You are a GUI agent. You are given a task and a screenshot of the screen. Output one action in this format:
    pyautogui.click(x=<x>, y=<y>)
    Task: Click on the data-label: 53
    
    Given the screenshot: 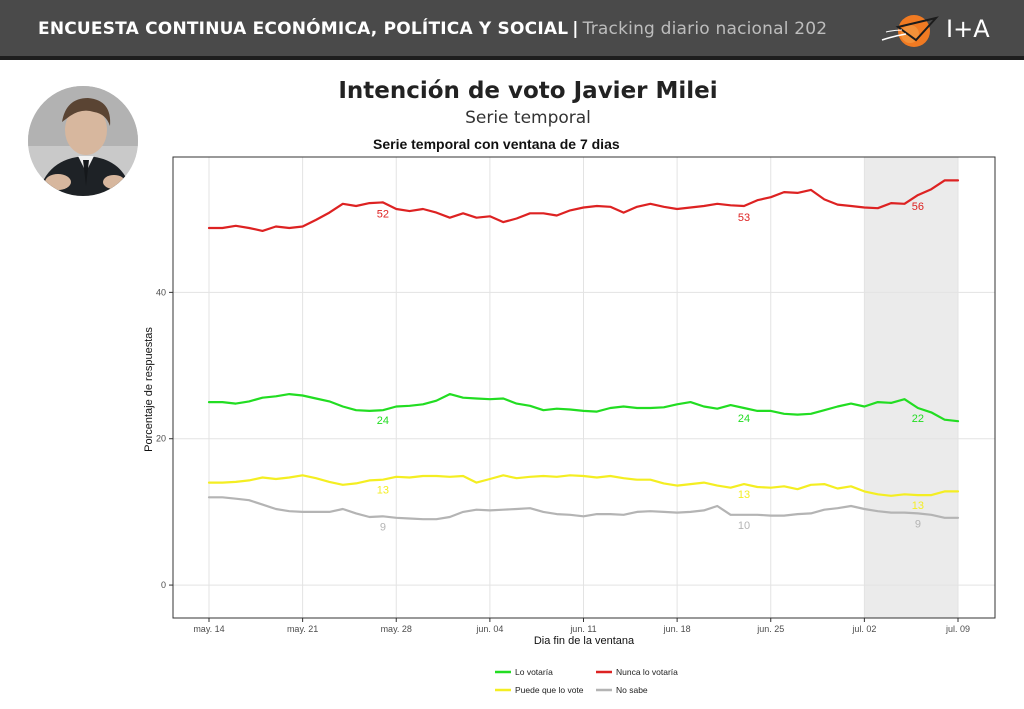 What is the action you would take?
    pyautogui.click(x=744, y=218)
    